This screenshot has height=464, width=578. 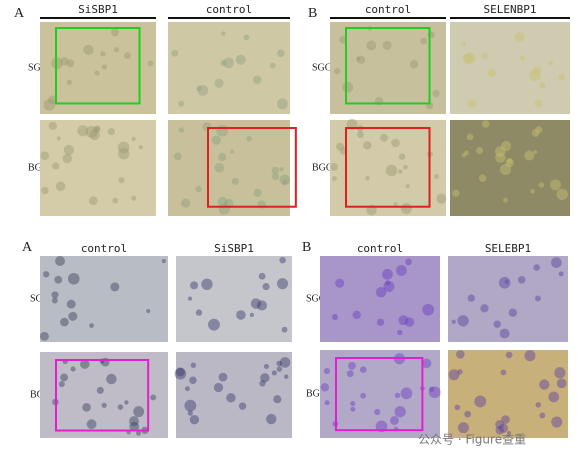 I want to click on row-label: SGC, so click(x=316, y=298).